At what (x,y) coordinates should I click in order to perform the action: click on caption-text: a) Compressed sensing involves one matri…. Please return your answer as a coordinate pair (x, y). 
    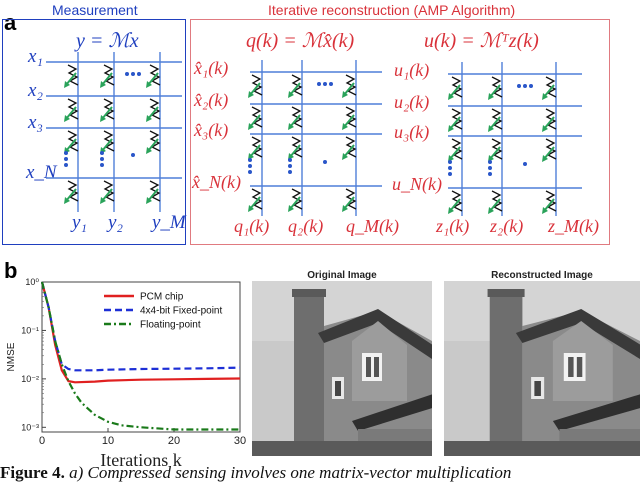
    Looking at the image, I should click on (288, 472).